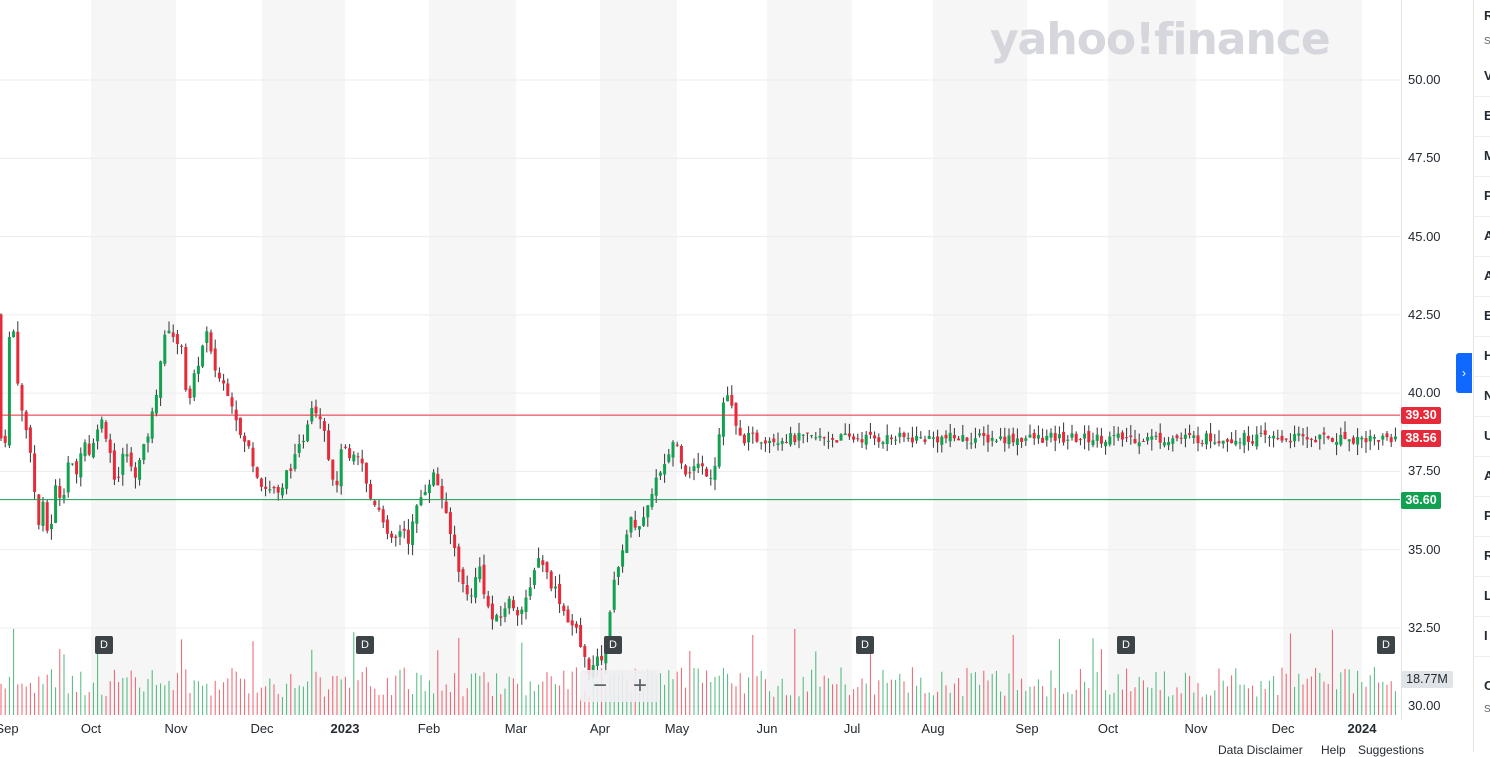 Image resolution: width=1490 pixels, height=757 pixels. I want to click on quote-stat-label: N, so click(1487, 395).